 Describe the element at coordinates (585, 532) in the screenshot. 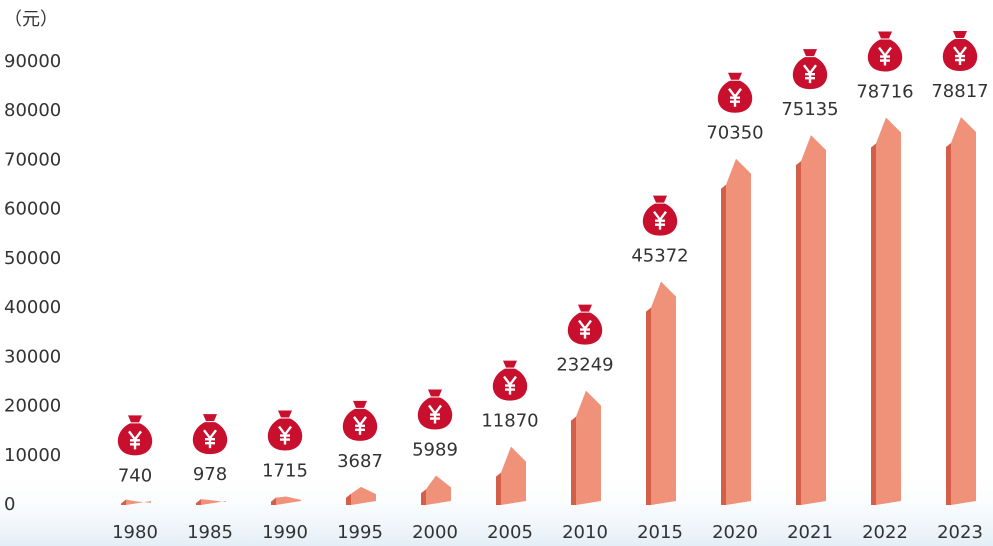

I see `x-tick-label: 2010` at that location.